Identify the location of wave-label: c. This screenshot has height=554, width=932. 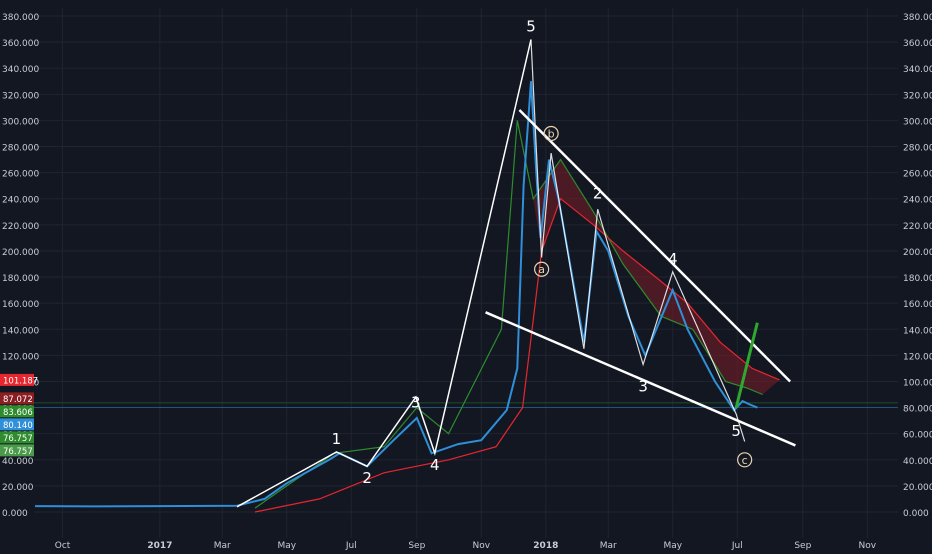
(745, 460).